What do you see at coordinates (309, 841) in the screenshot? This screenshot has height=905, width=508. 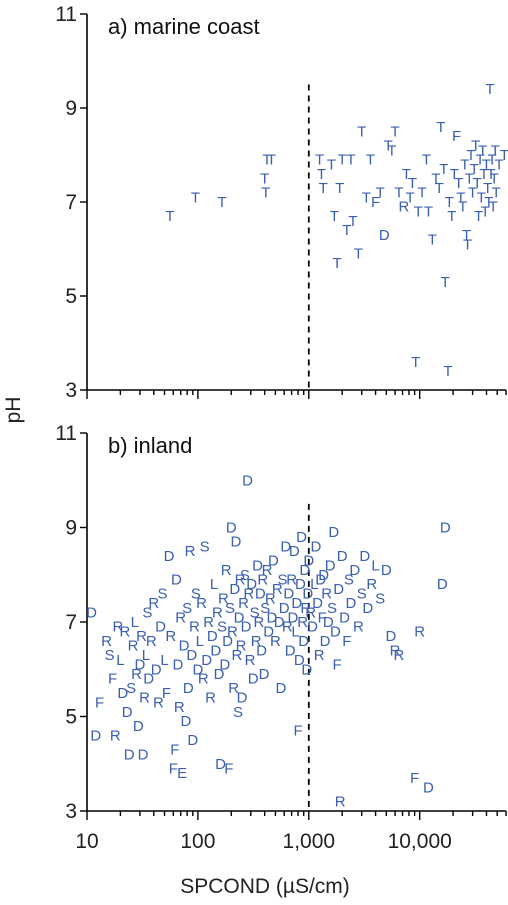 I see `x-tick-label: 1,000` at bounding box center [309, 841].